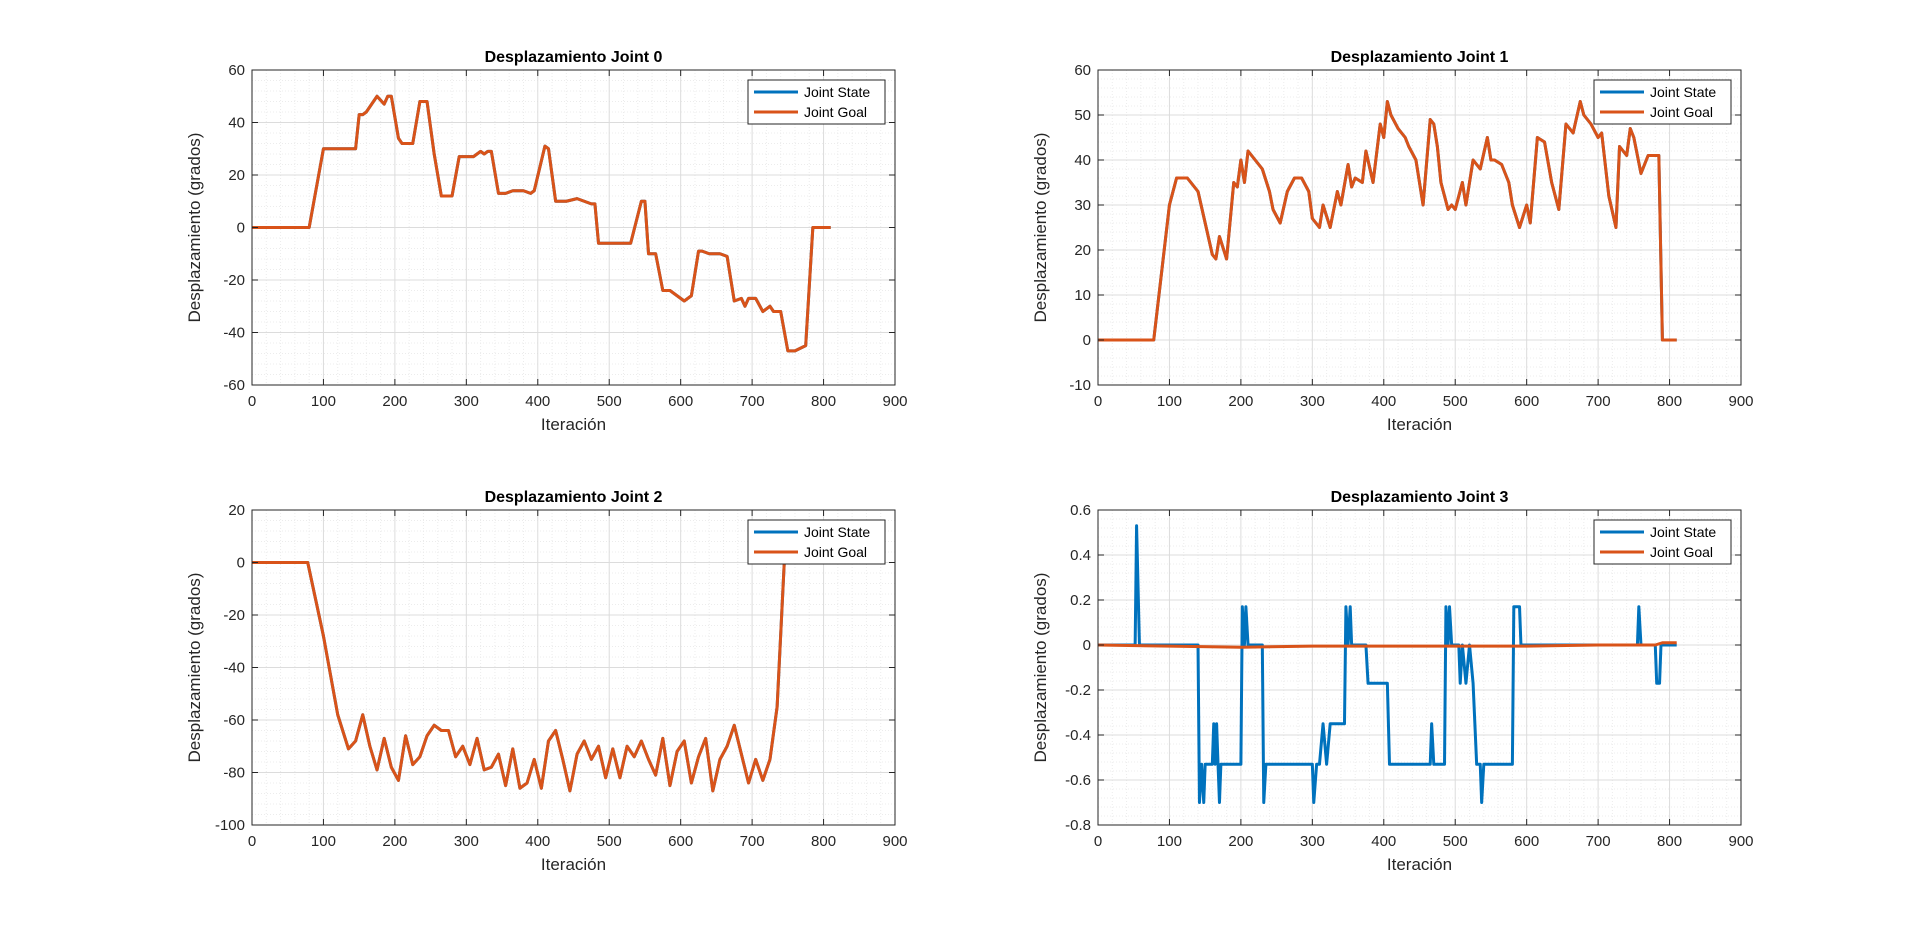 This screenshot has height=926, width=1920. I want to click on y-tick-label: 0.4, so click(1080, 555).